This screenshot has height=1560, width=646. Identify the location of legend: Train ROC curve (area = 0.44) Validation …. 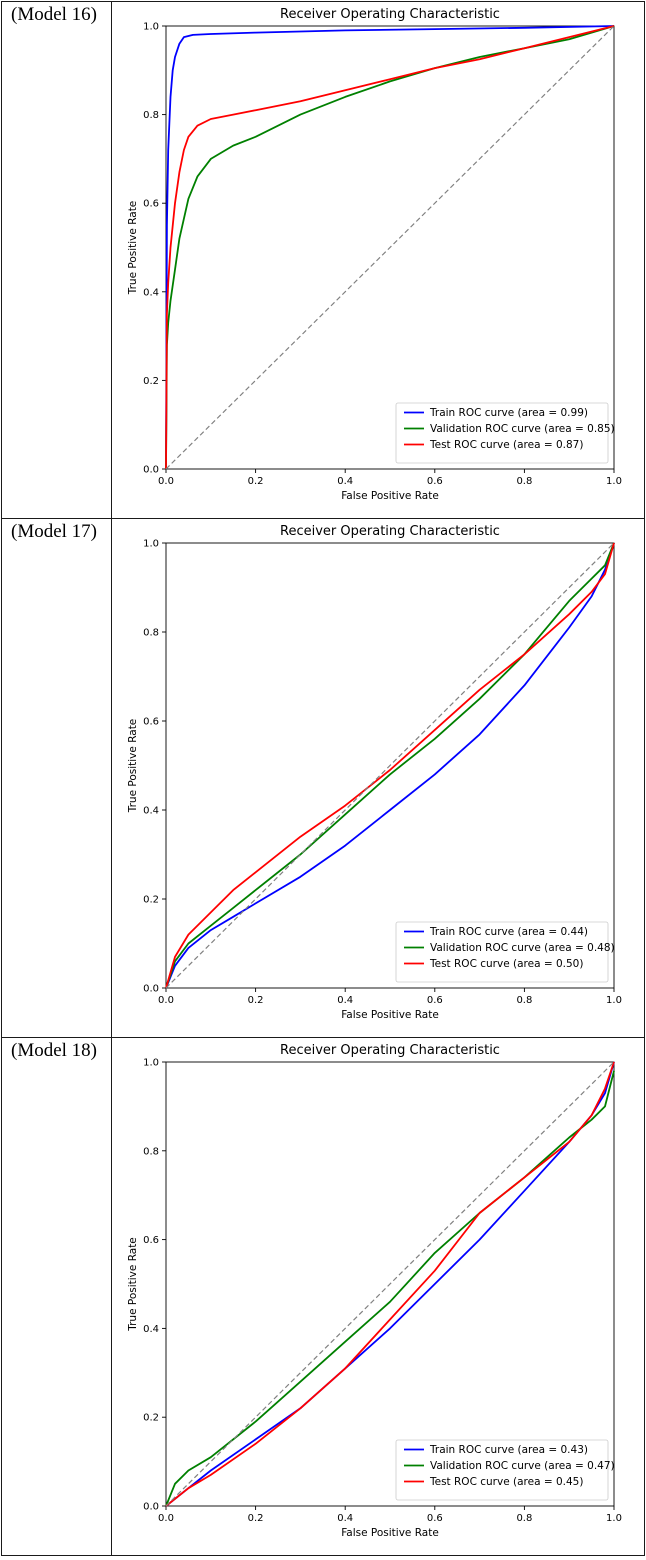
(505, 952).